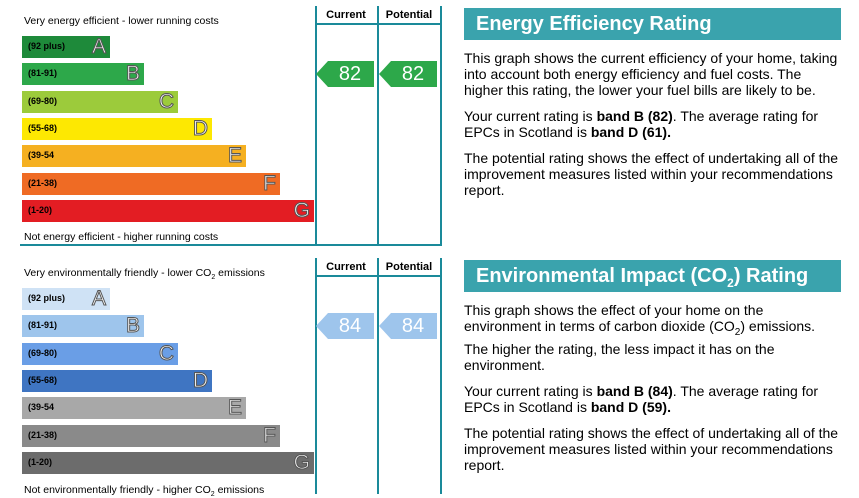 The image size is (859, 498). Describe the element at coordinates (98, 47) in the screenshot. I see `energy-band-letter: A` at that location.